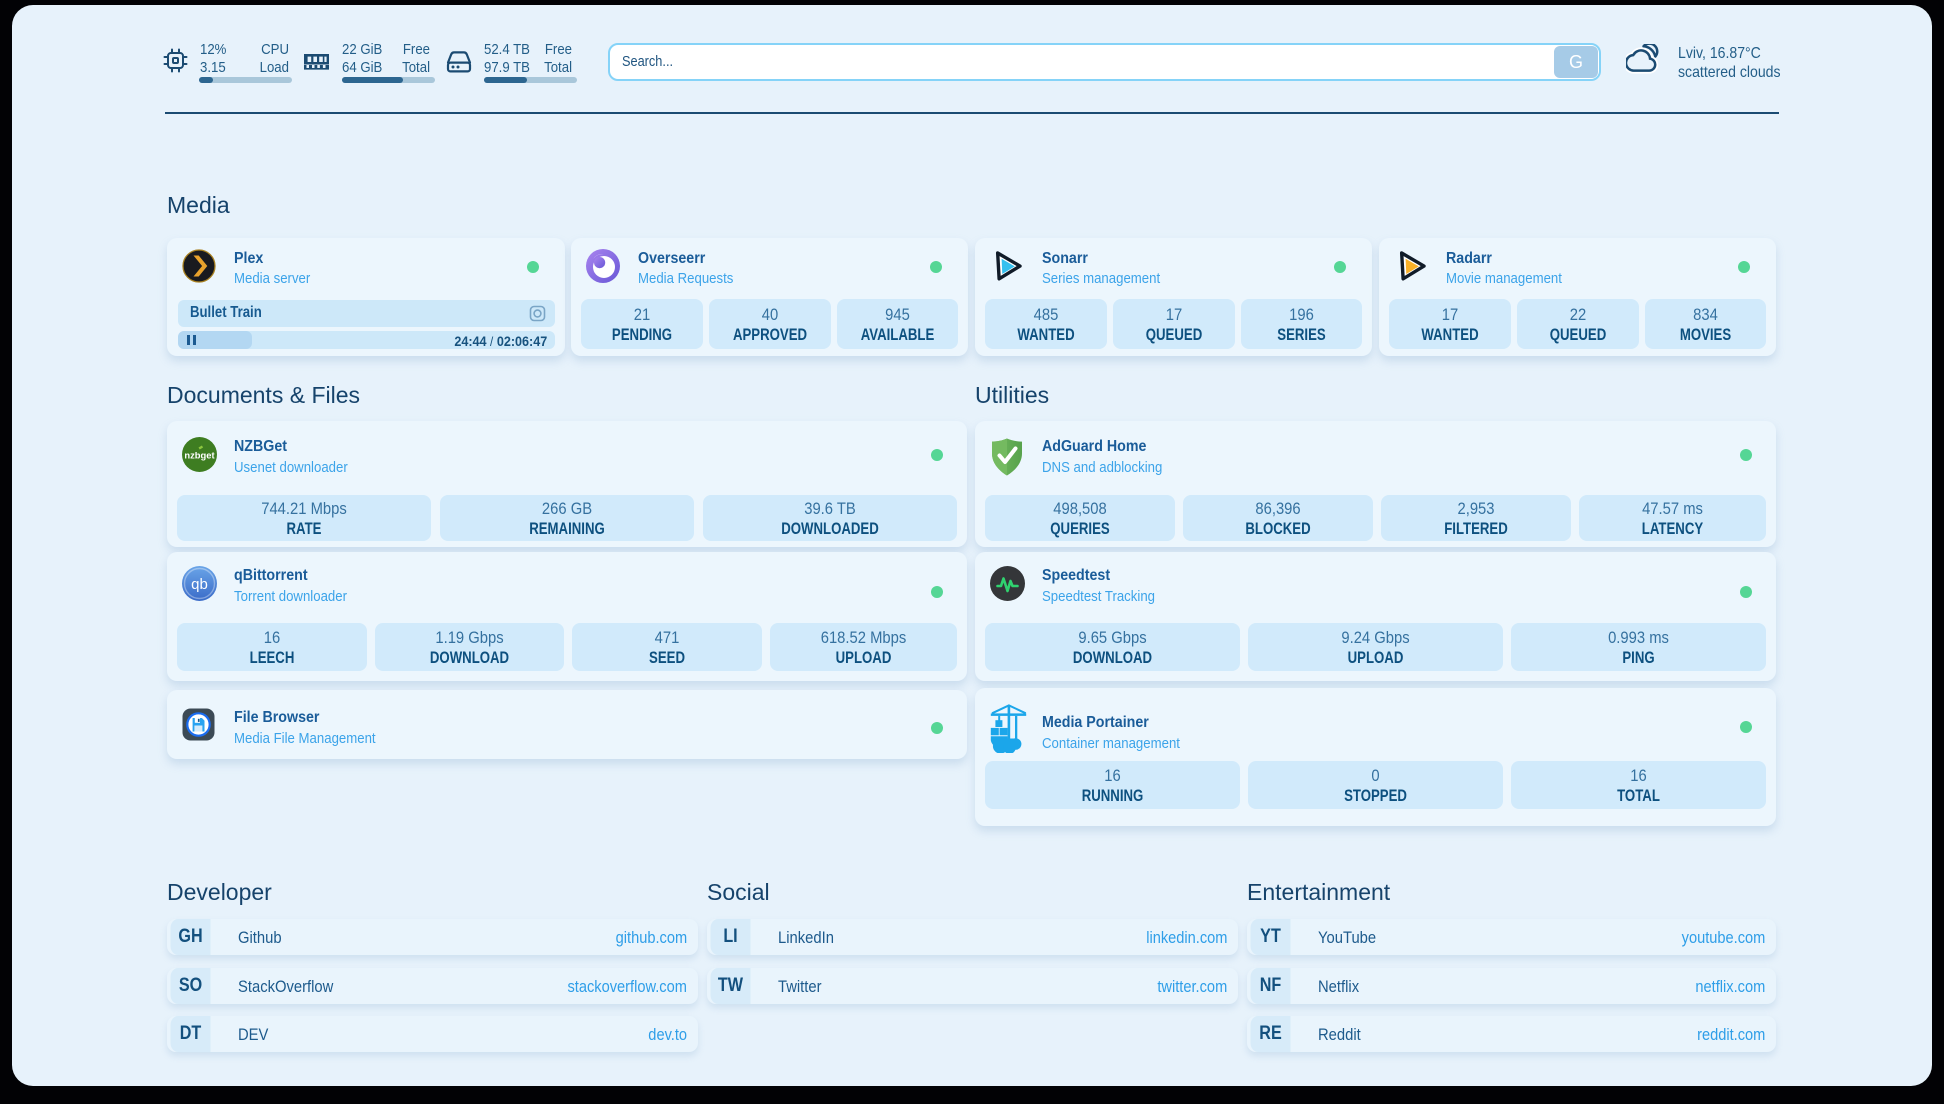  I want to click on svg-text: qb, so click(199, 584).